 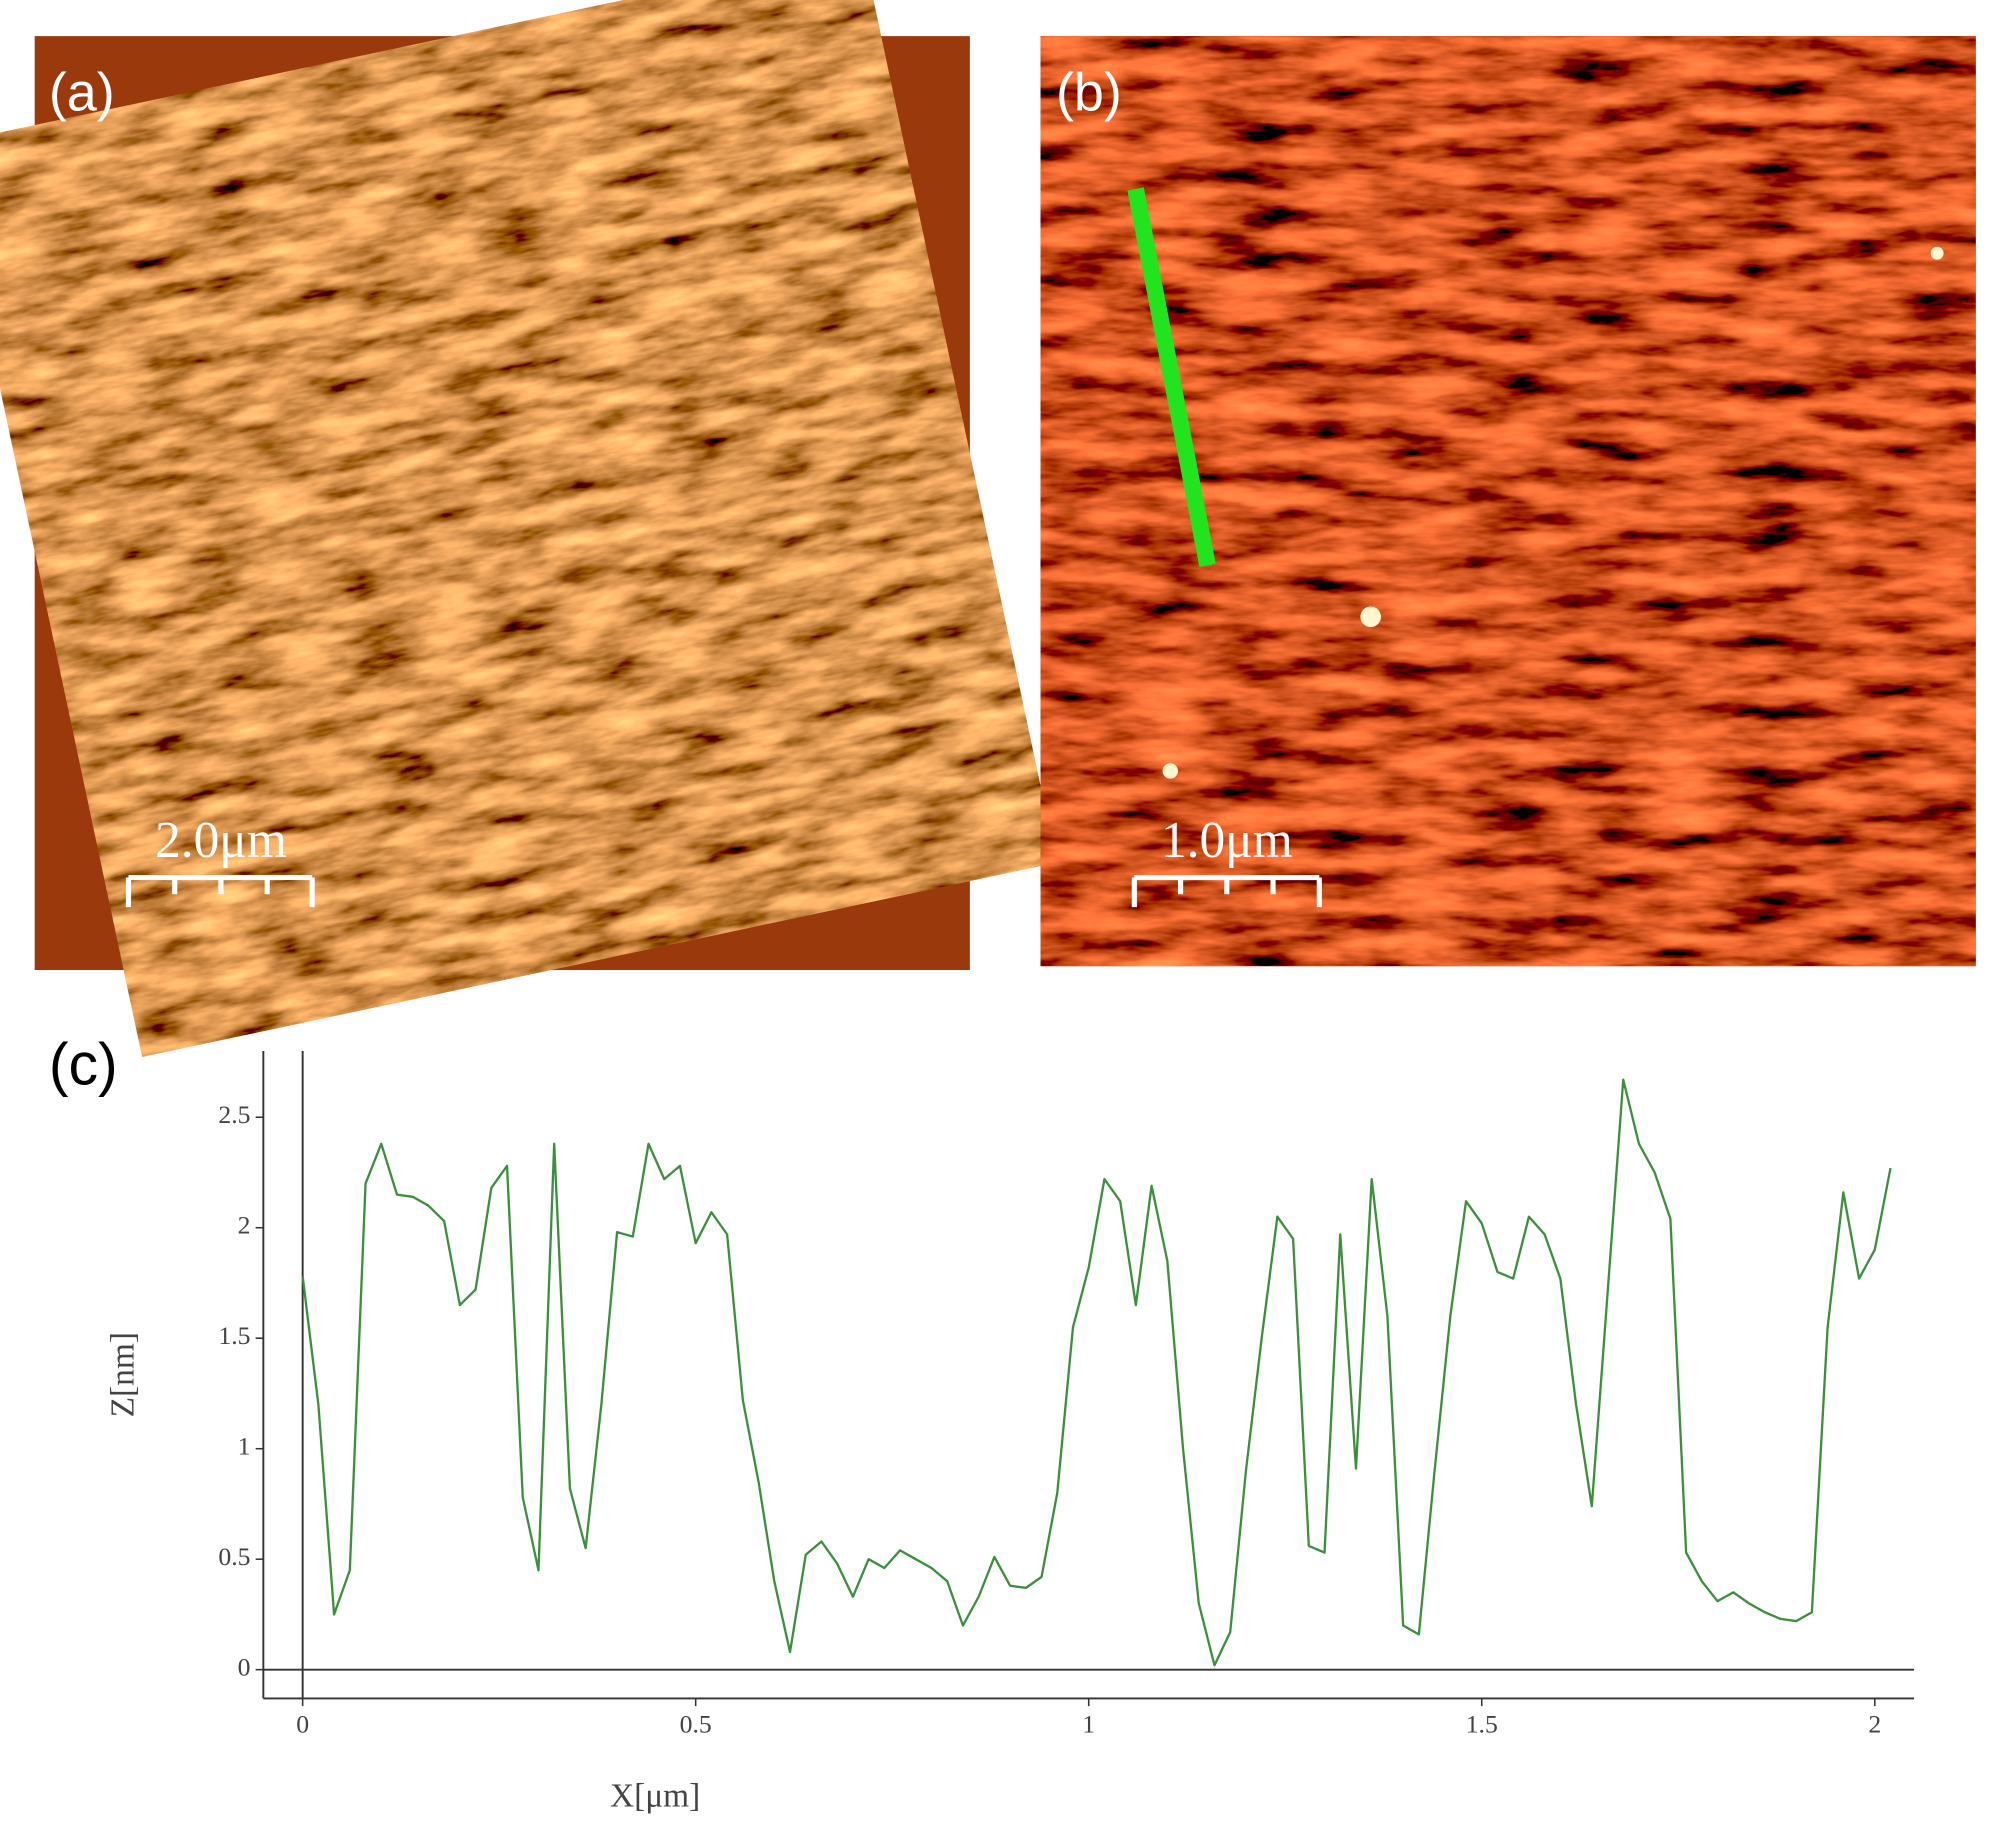 I want to click on scale-bar-b, so click(x=1226, y=891).